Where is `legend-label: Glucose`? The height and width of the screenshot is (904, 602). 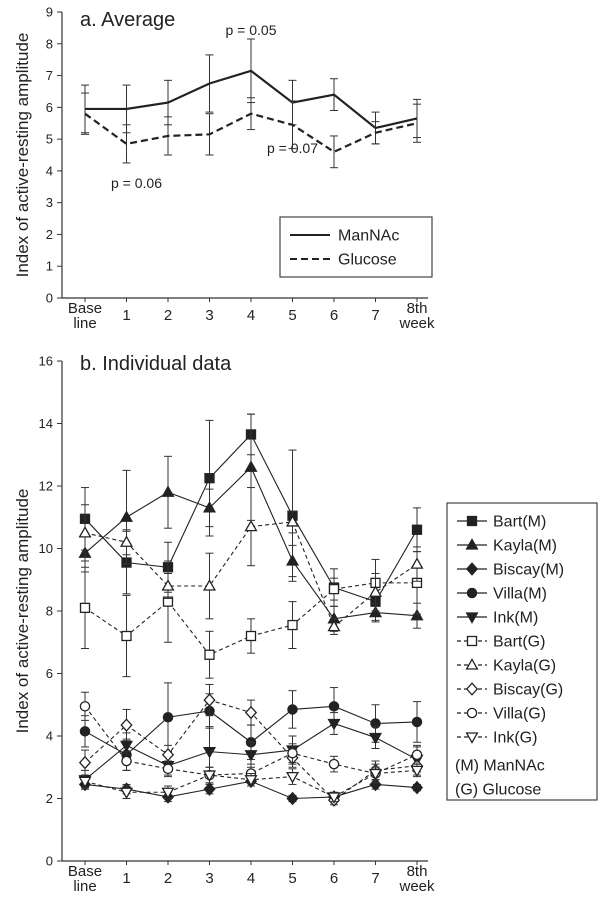 legend-label: Glucose is located at coordinates (367, 260).